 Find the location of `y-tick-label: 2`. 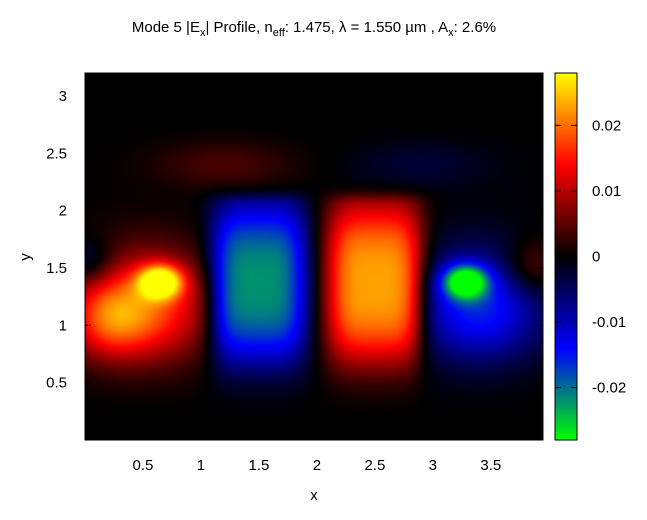

y-tick-label: 2 is located at coordinates (63, 211).